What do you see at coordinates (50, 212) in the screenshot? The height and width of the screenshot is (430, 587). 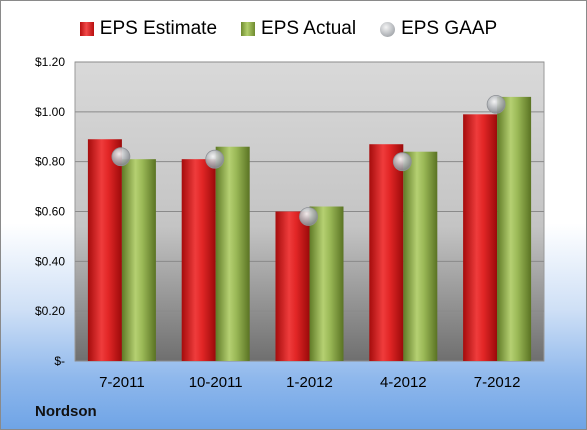 I see `y-tick-label: $0.60` at bounding box center [50, 212].